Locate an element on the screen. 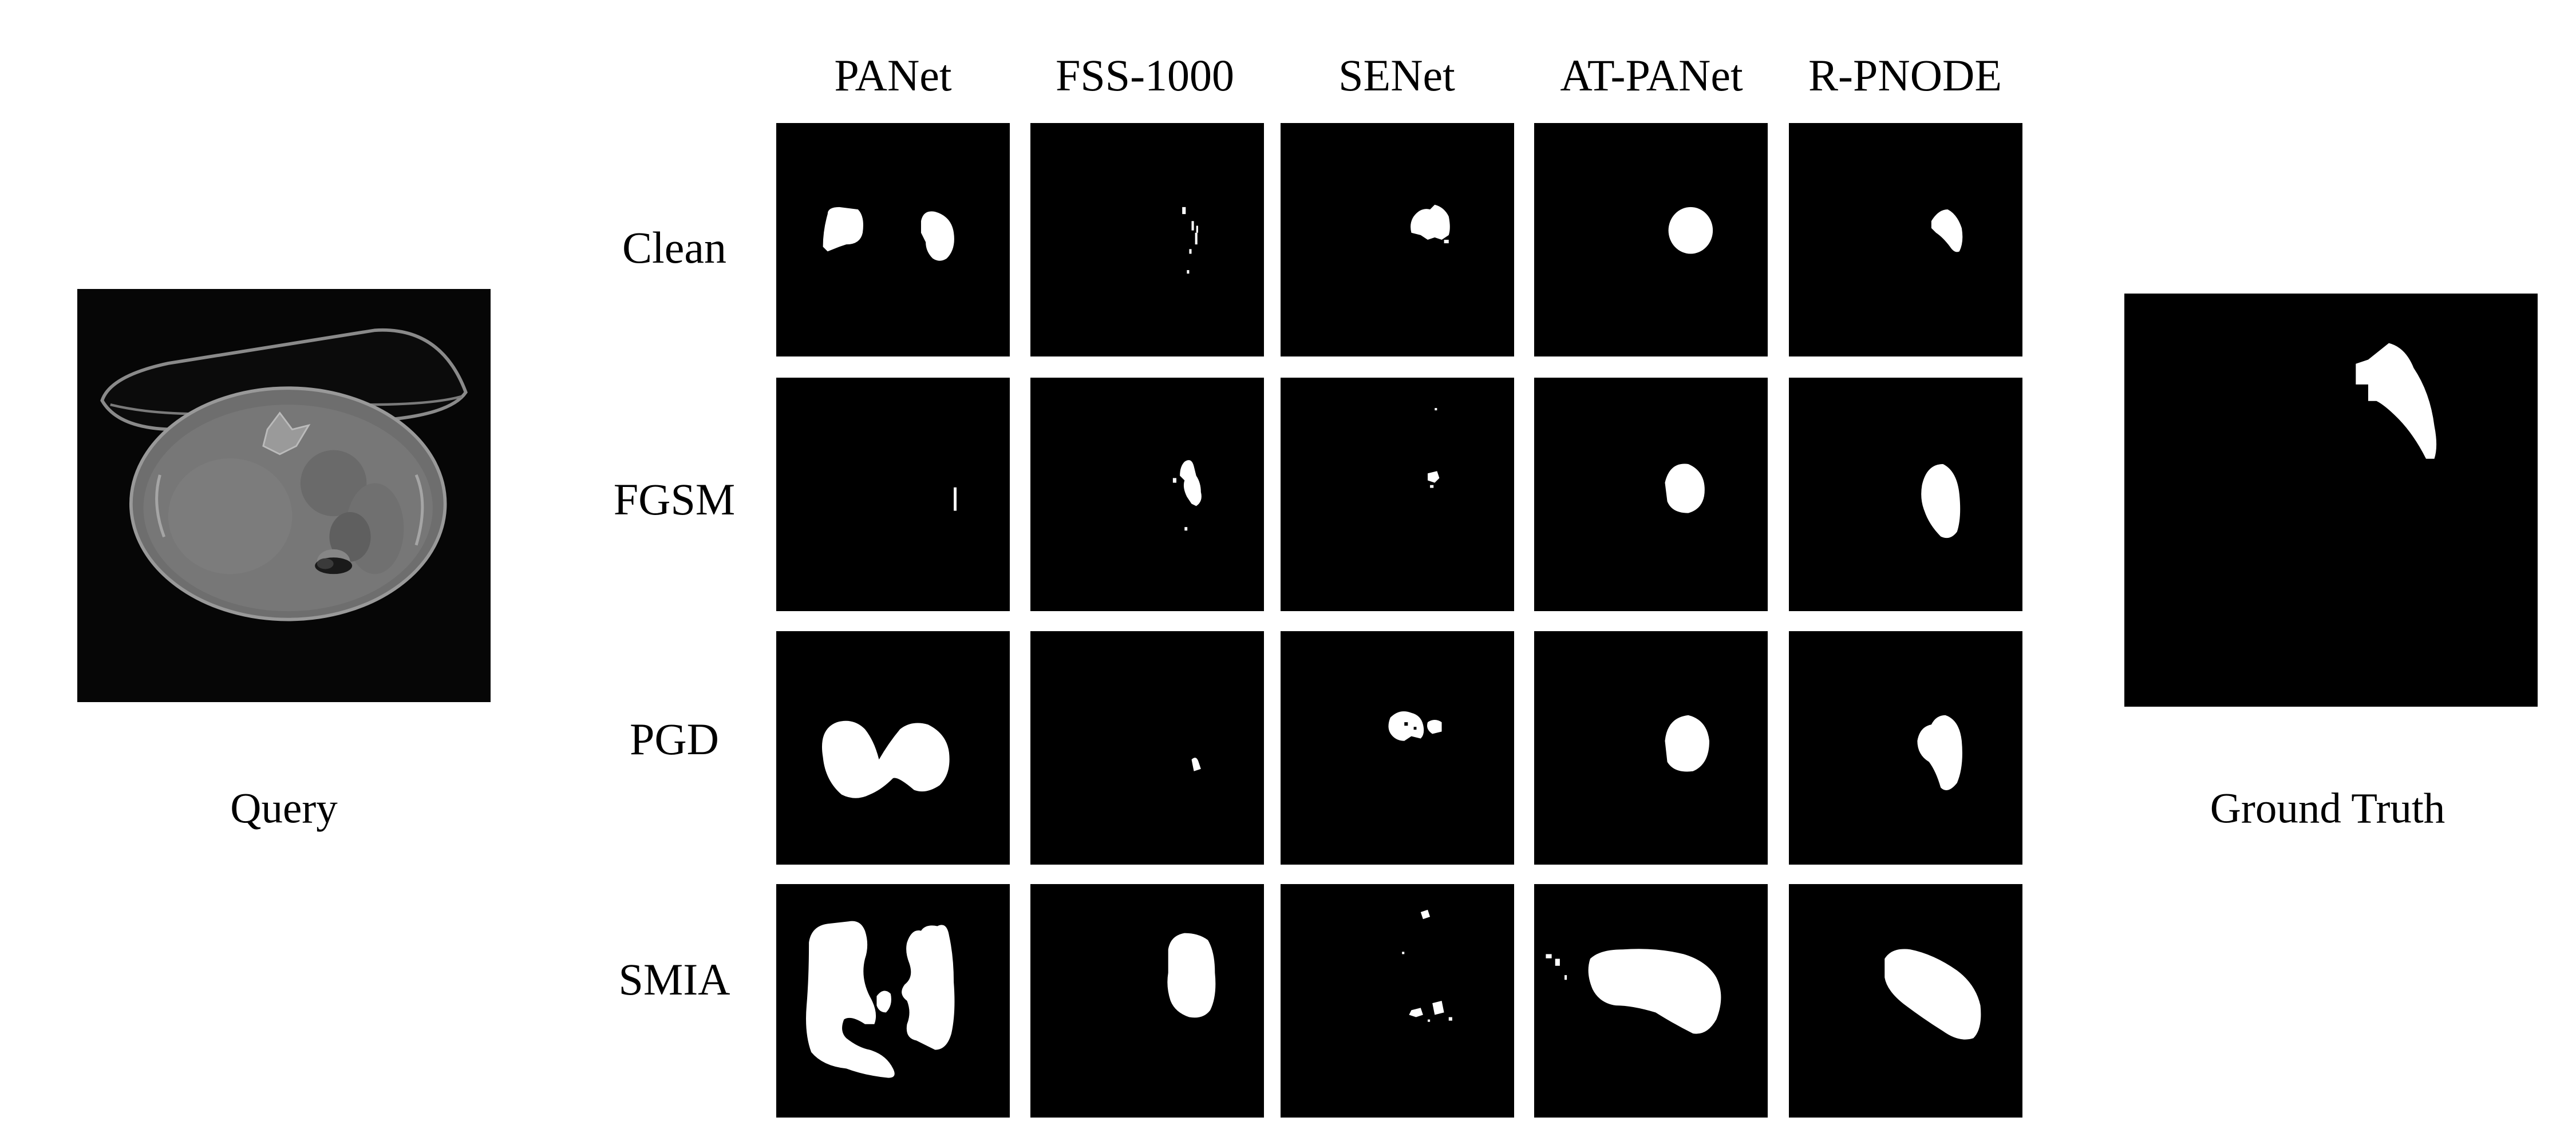 Image resolution: width=2576 pixels, height=1137 pixels. result-clean-at-panet is located at coordinates (1651, 240).